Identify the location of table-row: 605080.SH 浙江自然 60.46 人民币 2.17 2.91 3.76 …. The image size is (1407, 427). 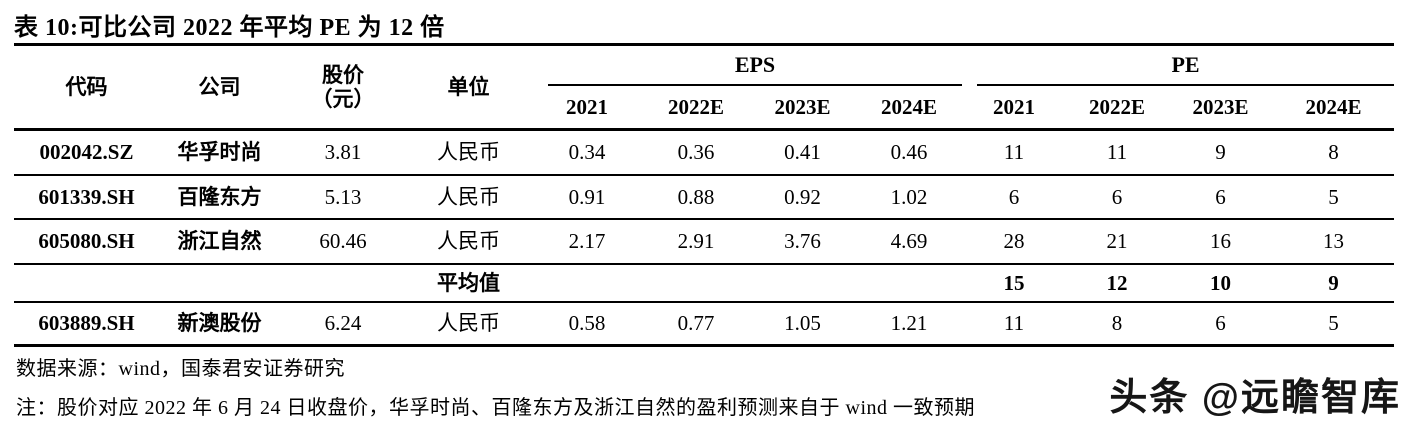
(704, 242).